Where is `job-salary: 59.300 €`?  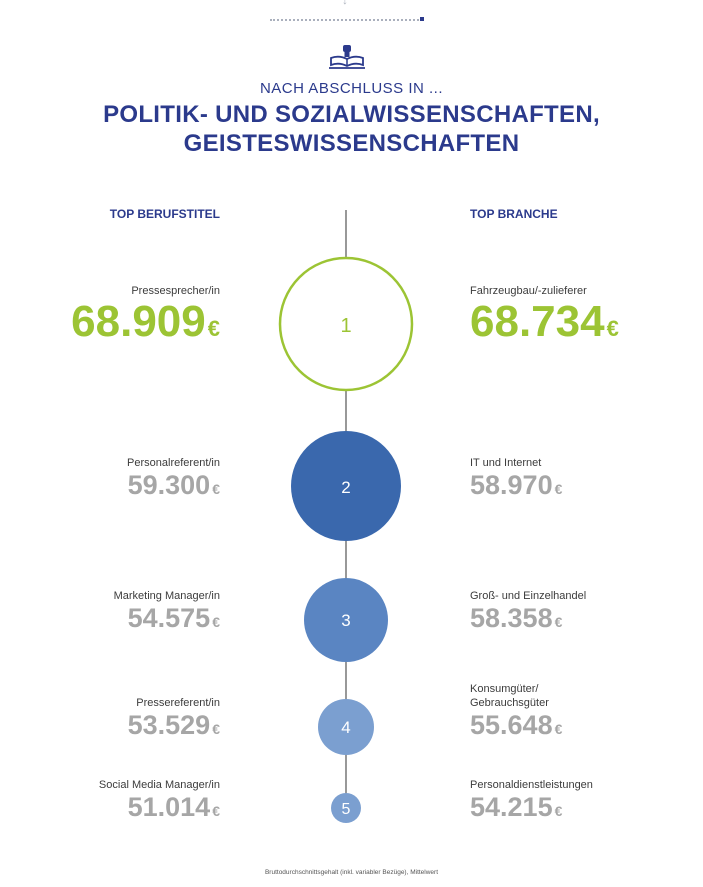
job-salary: 59.300 € is located at coordinates (173, 485).